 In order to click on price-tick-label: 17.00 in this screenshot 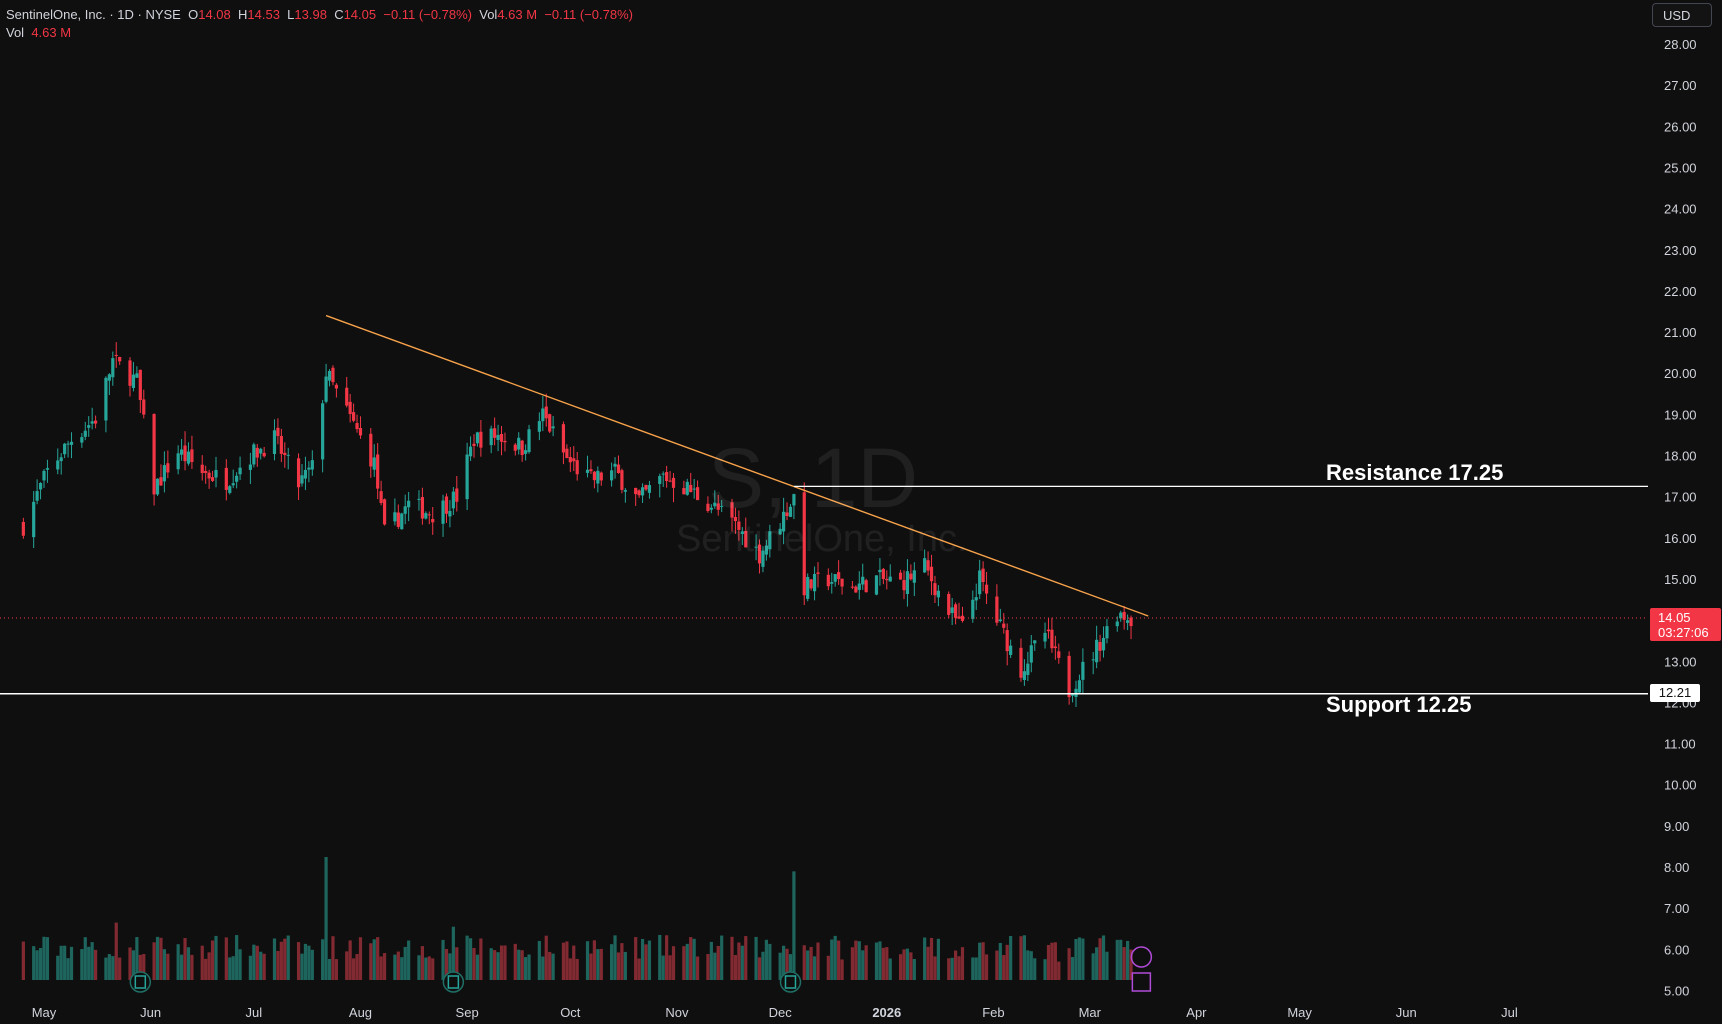, I will do `click(1680, 497)`.